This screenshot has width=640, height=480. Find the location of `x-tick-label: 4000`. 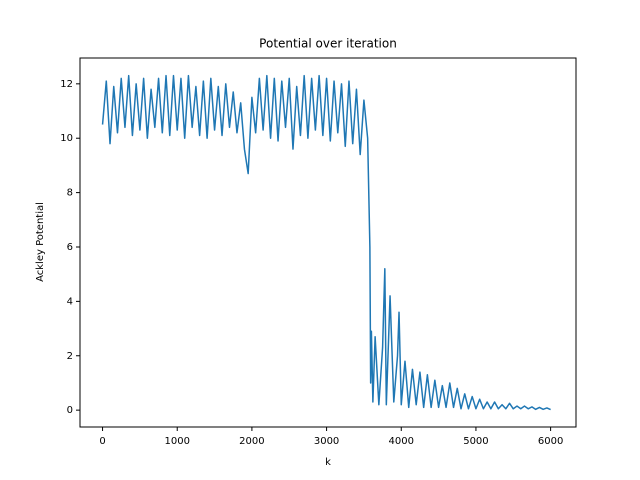

x-tick-label: 4000 is located at coordinates (401, 441).